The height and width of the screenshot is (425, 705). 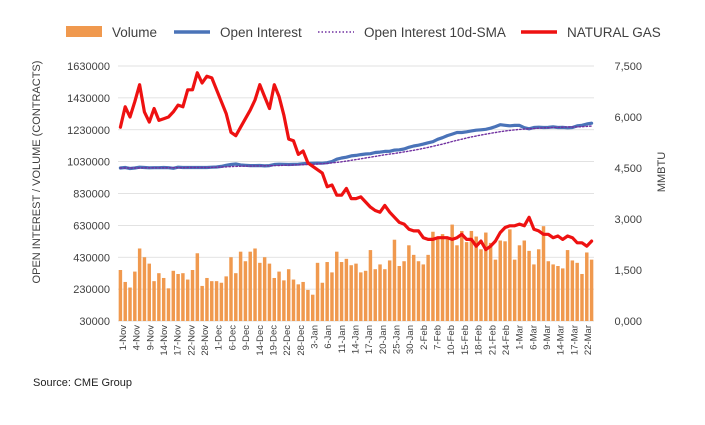 I want to click on right-axis-ticks: 0,000 1,500 3,000 4,500 6,000 7,500, so click(x=628, y=194).